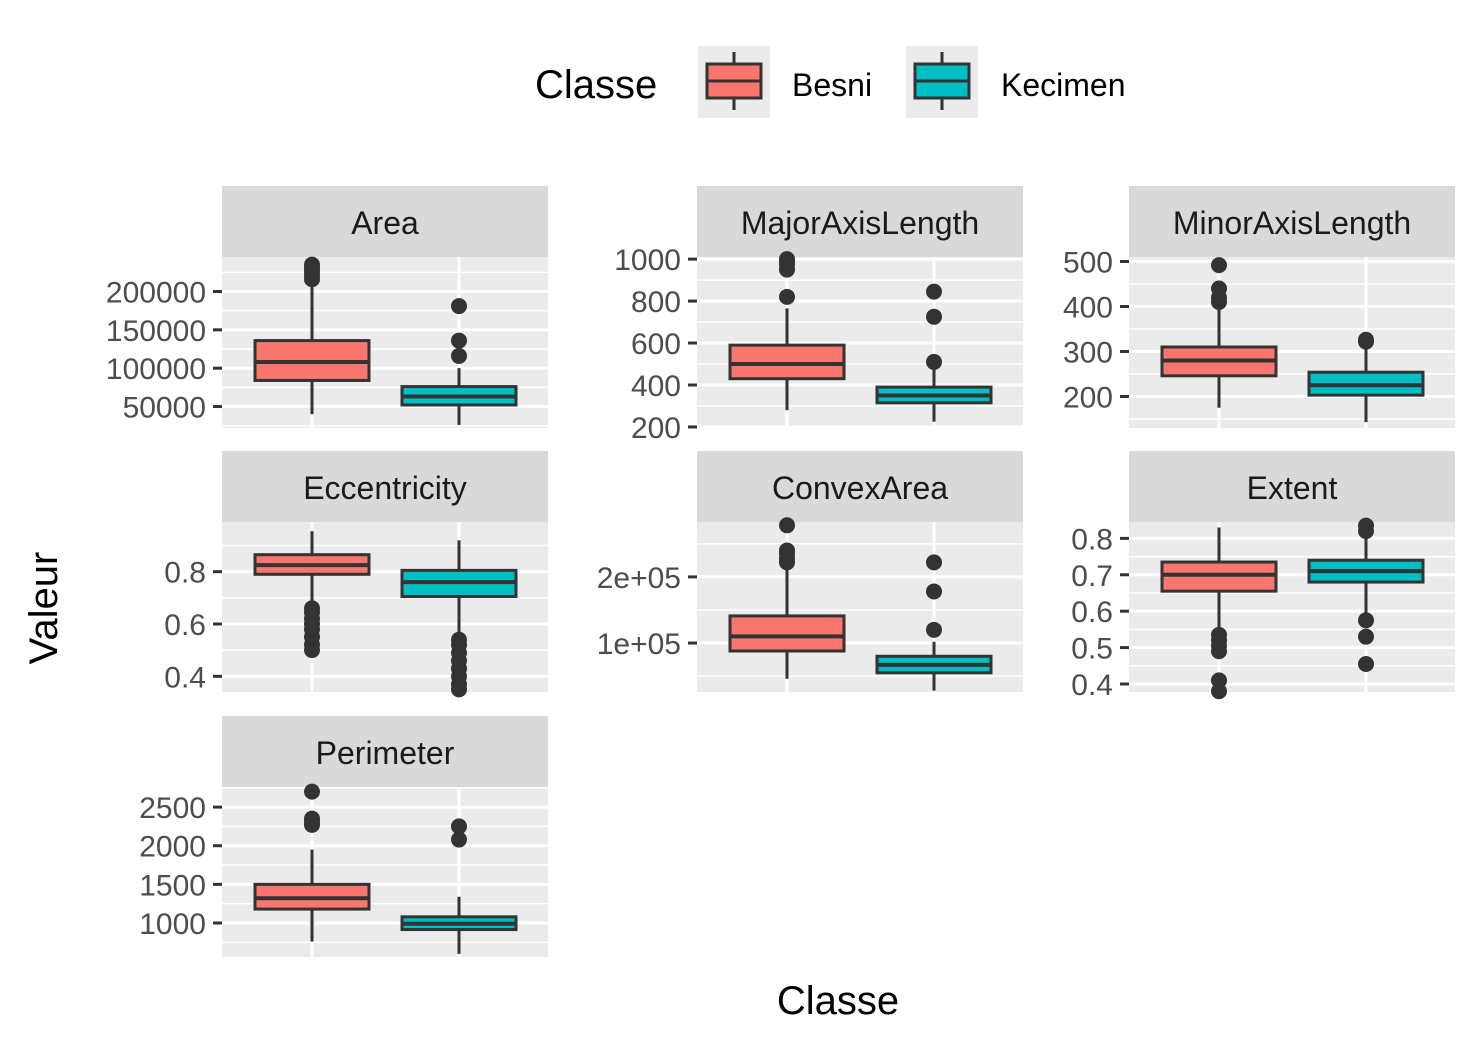 The width and height of the screenshot is (1478, 1047). Describe the element at coordinates (1092, 649) in the screenshot. I see `y-tick-label: 0.5` at that location.